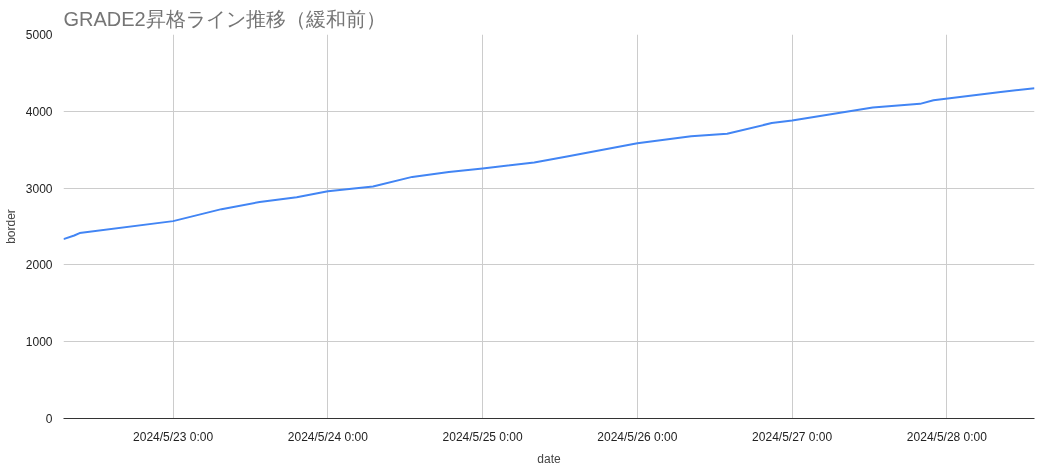 Image resolution: width=1059 pixels, height=468 pixels. Describe the element at coordinates (10, 226) in the screenshot. I see `y-axis-title: border` at that location.